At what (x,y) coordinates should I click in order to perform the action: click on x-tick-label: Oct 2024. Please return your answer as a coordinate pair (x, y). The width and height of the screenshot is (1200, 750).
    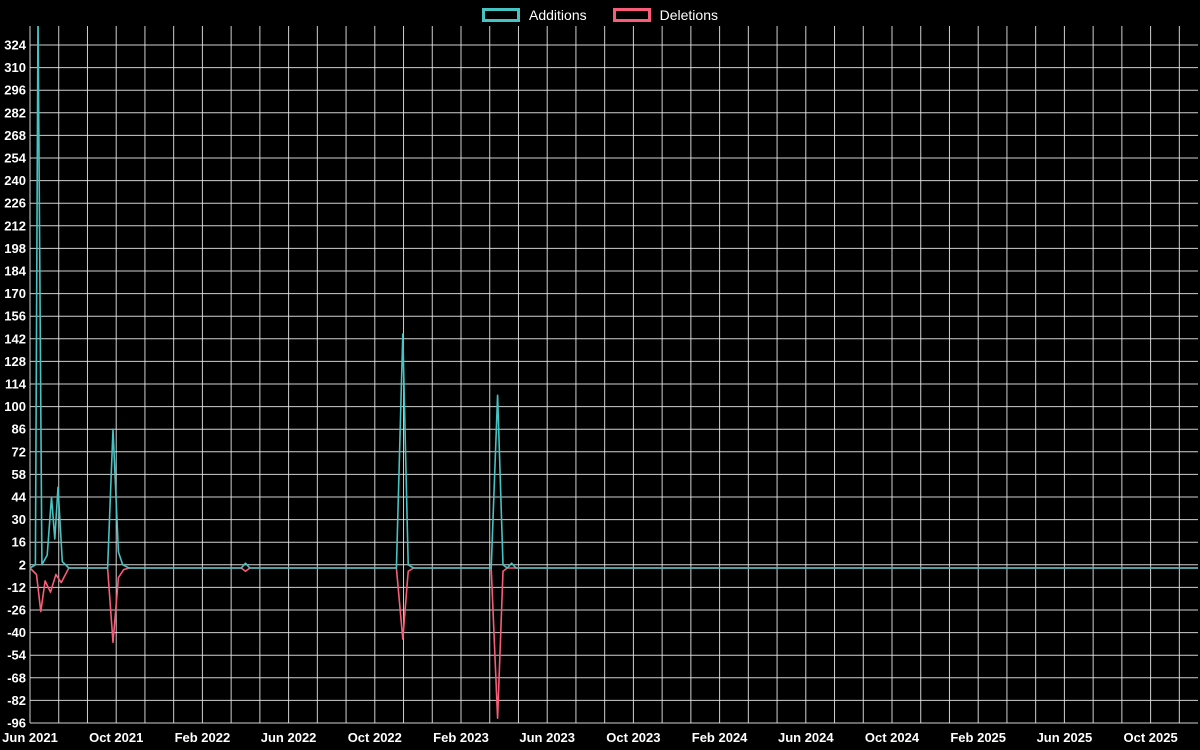
    Looking at the image, I should click on (892, 737).